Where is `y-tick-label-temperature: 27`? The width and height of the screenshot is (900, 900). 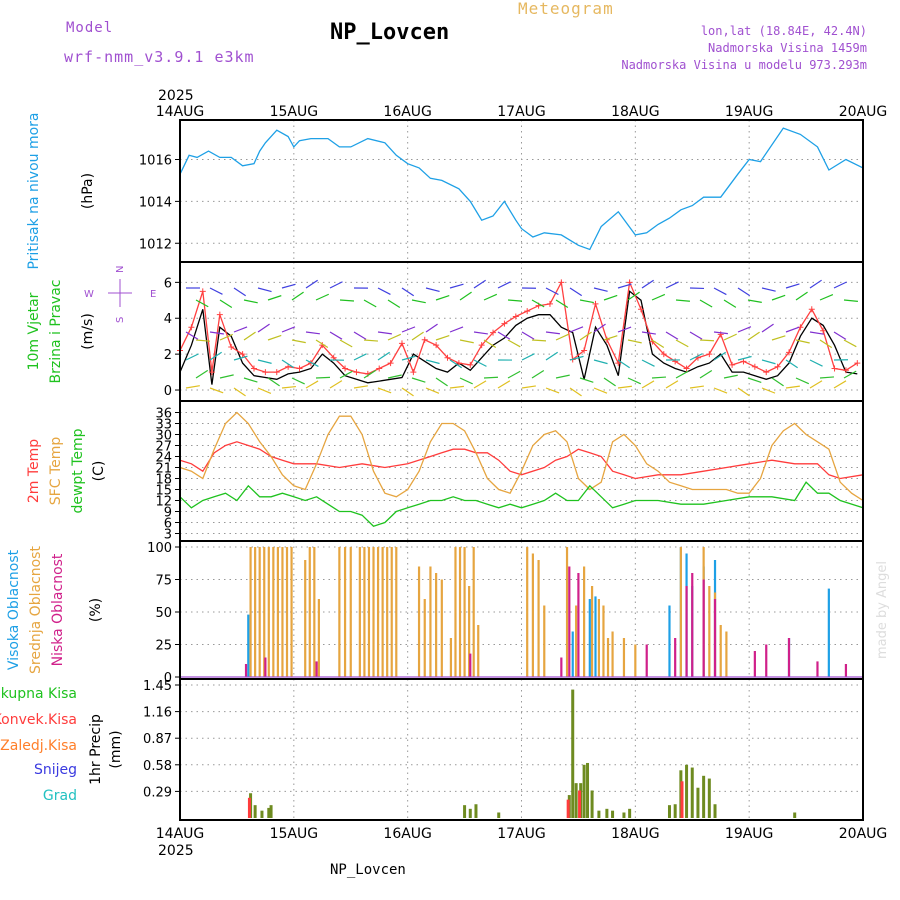 y-tick-label-temperature: 27 is located at coordinates (163, 447).